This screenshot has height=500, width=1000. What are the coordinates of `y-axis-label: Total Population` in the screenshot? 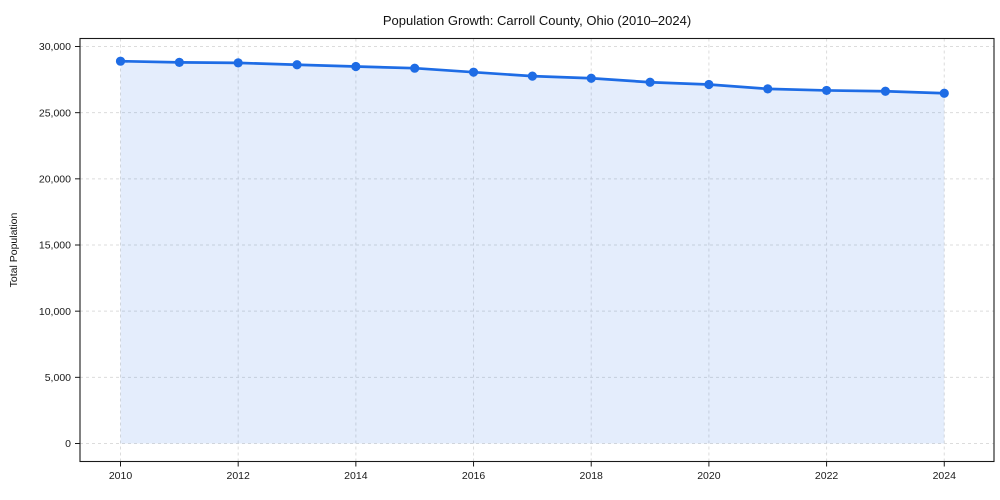 It's located at (14, 249).